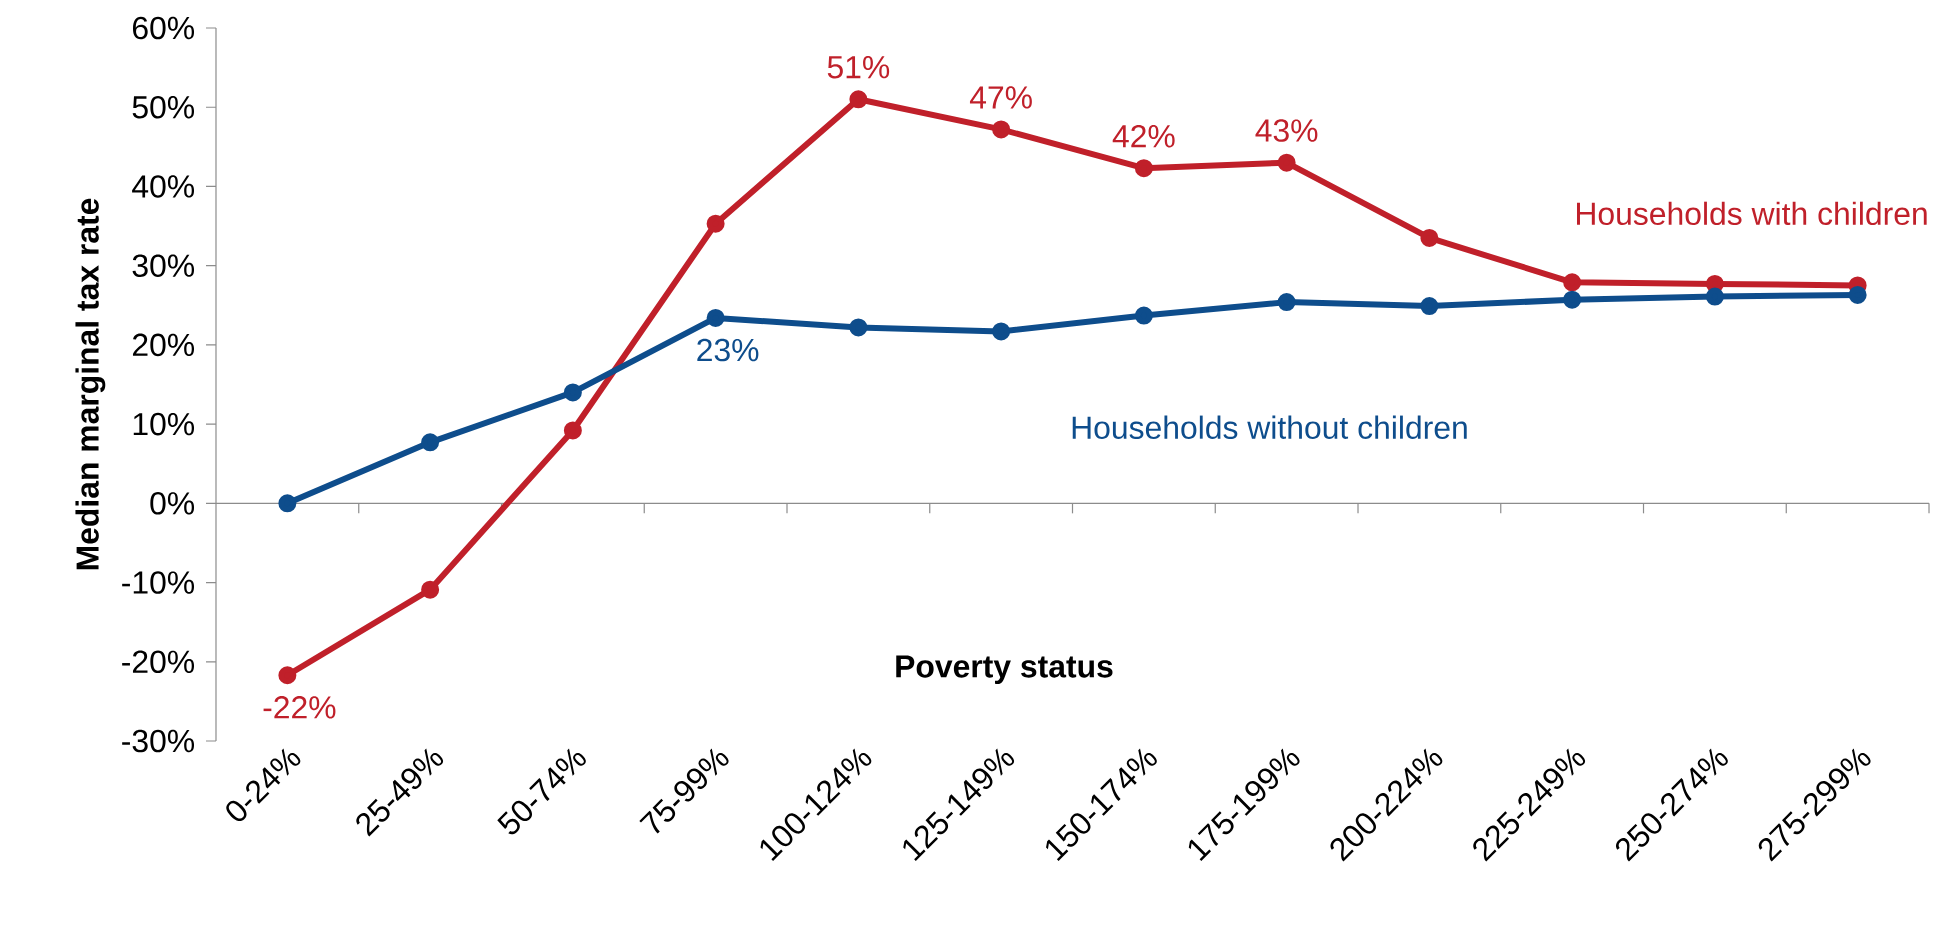  Describe the element at coordinates (163, 345) in the screenshot. I see `y-tick-label: 20%` at that location.